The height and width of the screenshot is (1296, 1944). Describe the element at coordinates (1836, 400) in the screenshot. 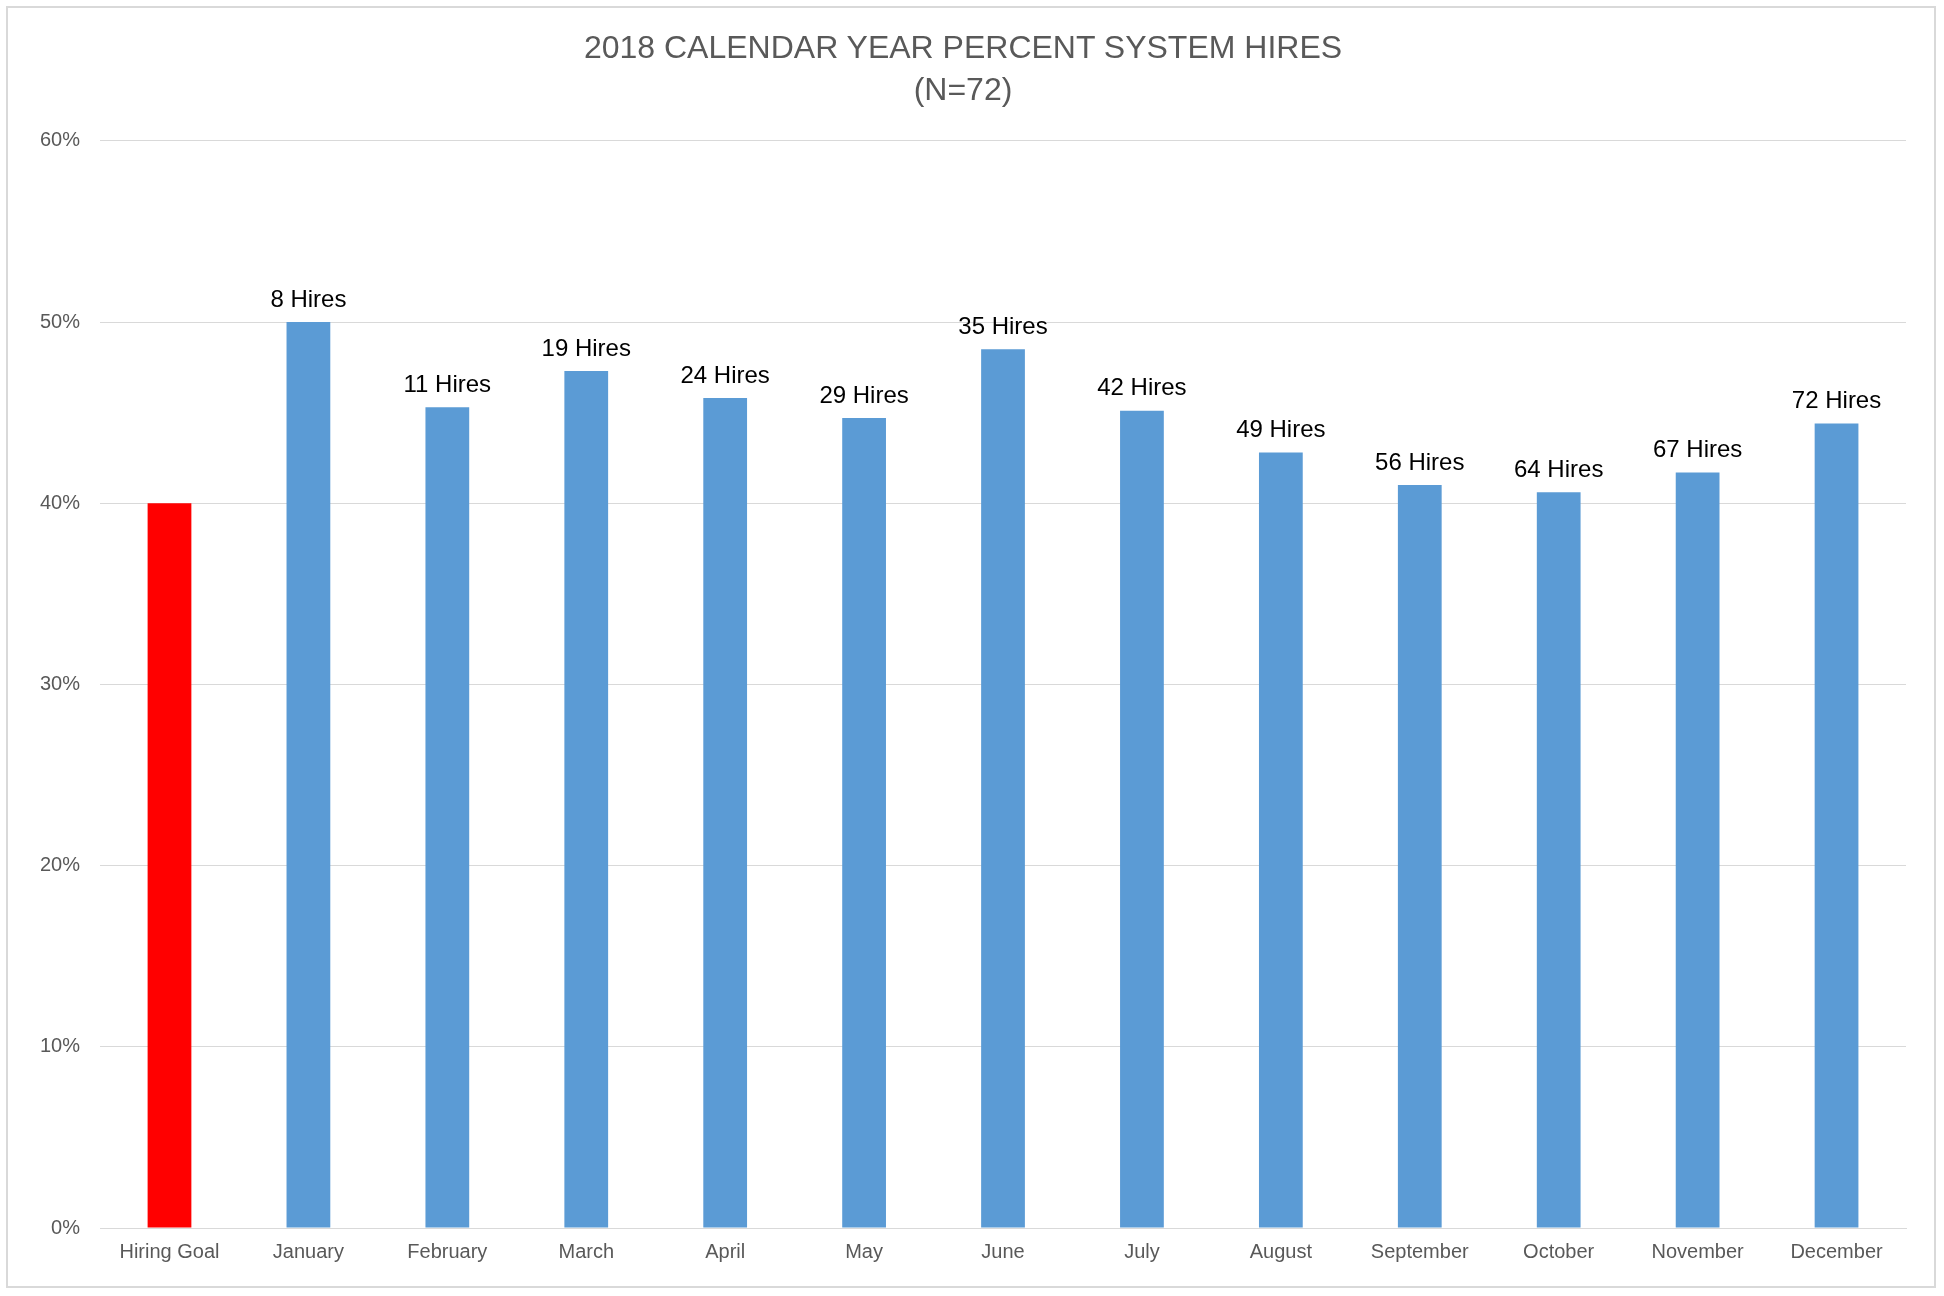

I see `annotation: 72 Hires` at that location.